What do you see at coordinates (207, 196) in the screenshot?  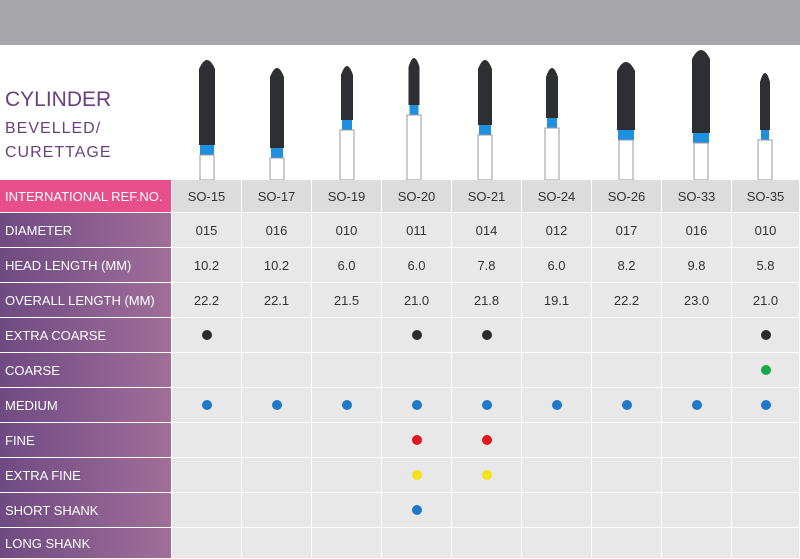 I see `ref-code: SO-15` at bounding box center [207, 196].